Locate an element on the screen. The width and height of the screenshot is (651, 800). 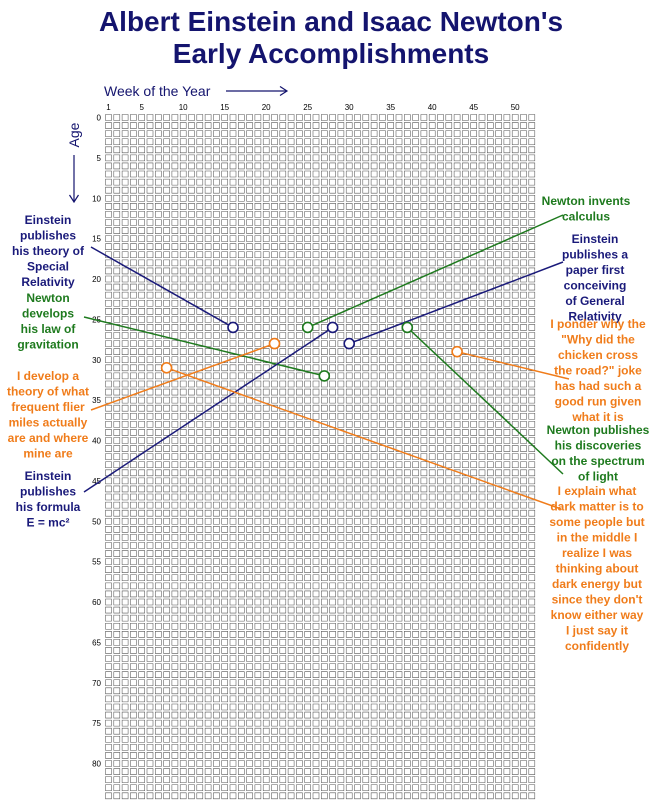
age-tick-label: 70 is located at coordinates (96, 683).